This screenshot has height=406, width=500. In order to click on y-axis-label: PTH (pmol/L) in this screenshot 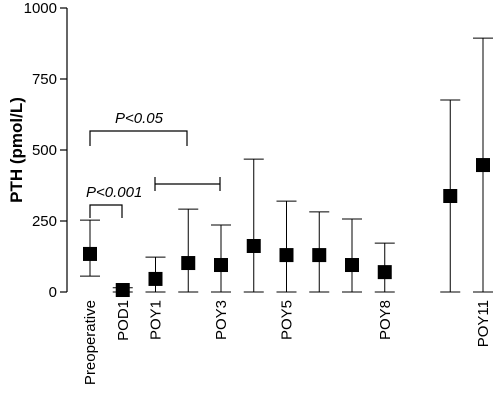, I will do `click(16, 150)`.